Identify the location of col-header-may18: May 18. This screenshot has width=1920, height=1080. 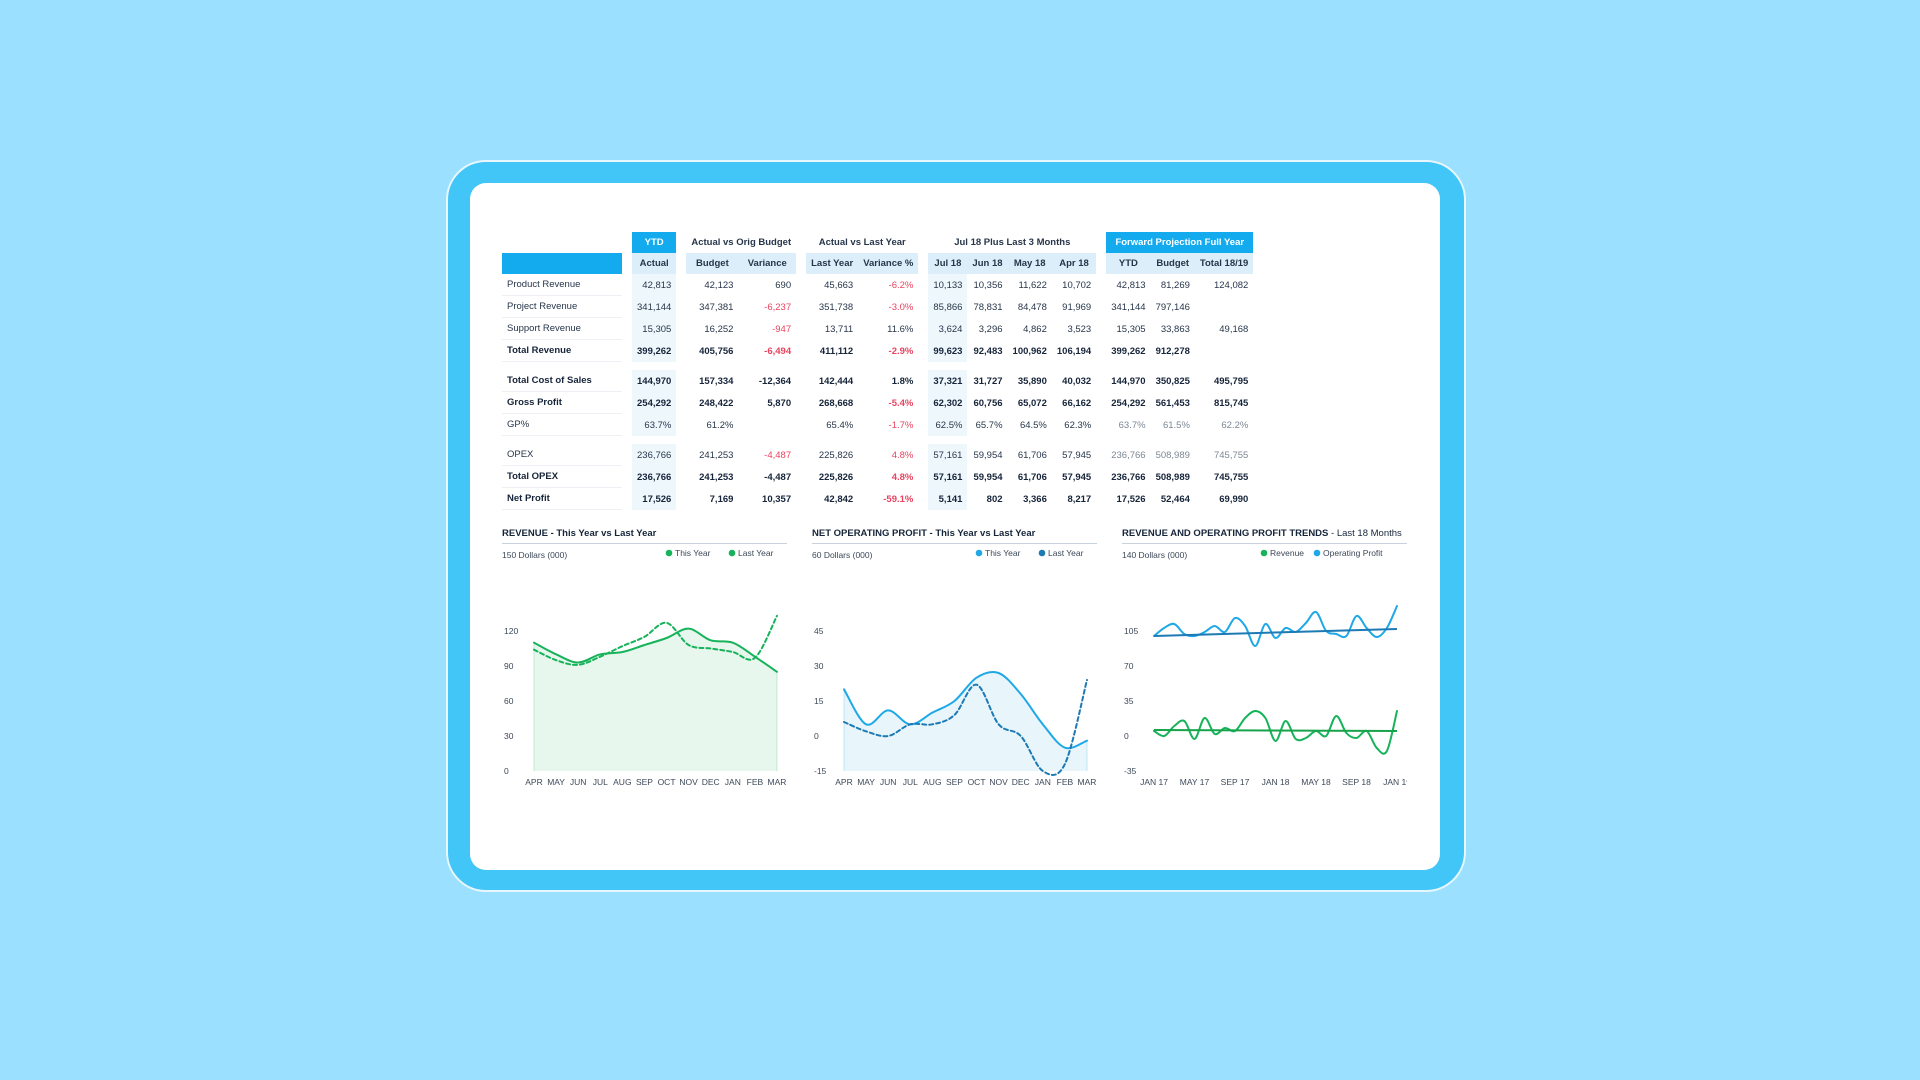
(1029, 263).